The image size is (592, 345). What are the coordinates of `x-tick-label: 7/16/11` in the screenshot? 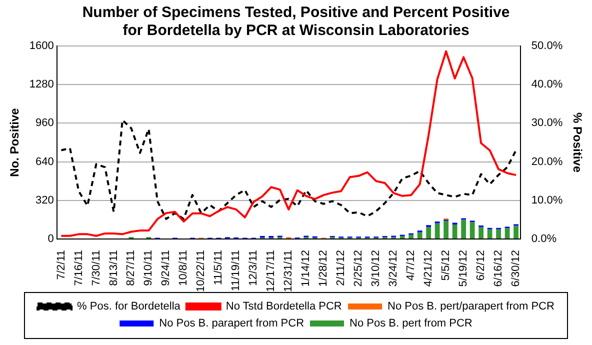 It's located at (78, 268).